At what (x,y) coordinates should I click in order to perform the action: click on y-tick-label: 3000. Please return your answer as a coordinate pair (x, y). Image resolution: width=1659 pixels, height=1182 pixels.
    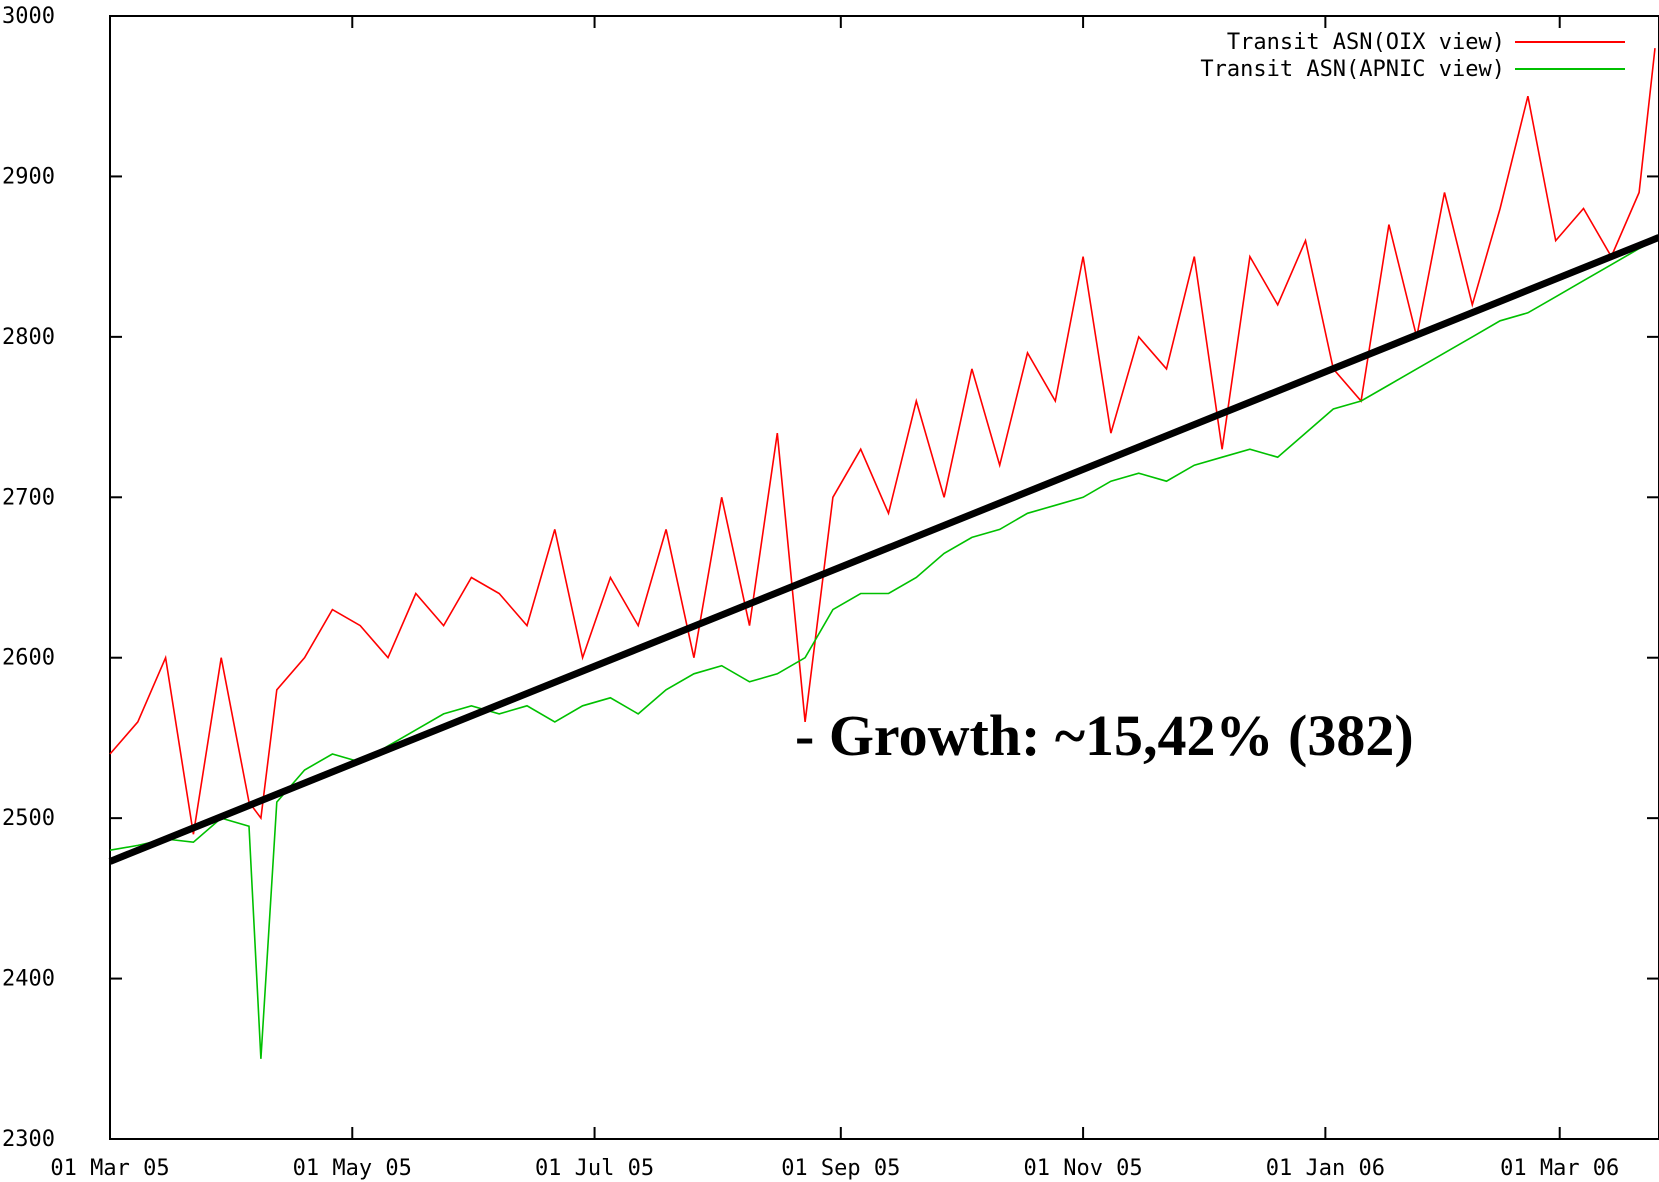
    Looking at the image, I should click on (28, 16).